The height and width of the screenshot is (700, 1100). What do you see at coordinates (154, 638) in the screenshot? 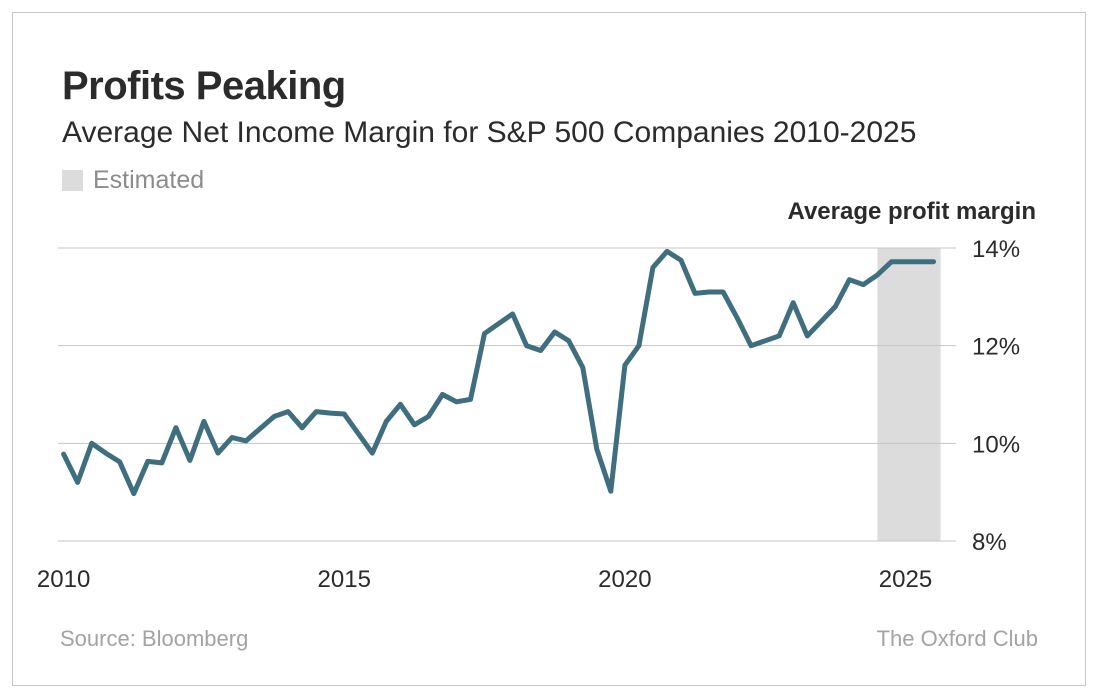
I see `source-note: Source: Bloomberg` at bounding box center [154, 638].